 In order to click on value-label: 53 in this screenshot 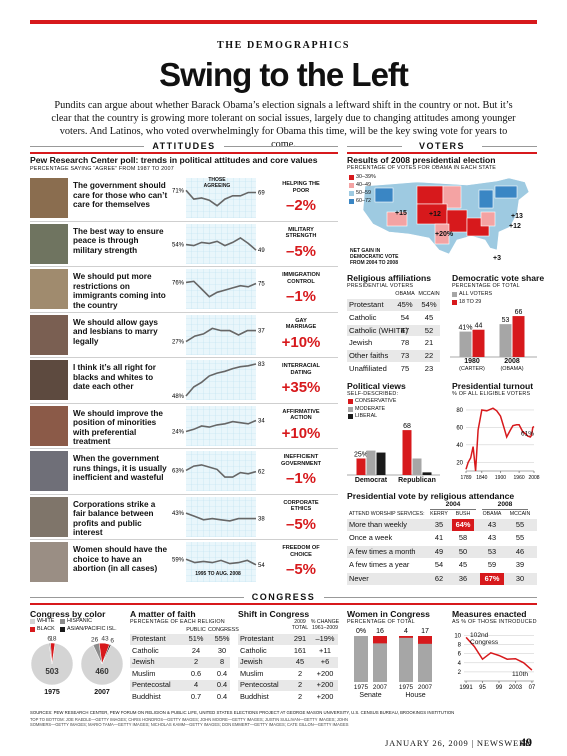, I will do `click(506, 320)`.